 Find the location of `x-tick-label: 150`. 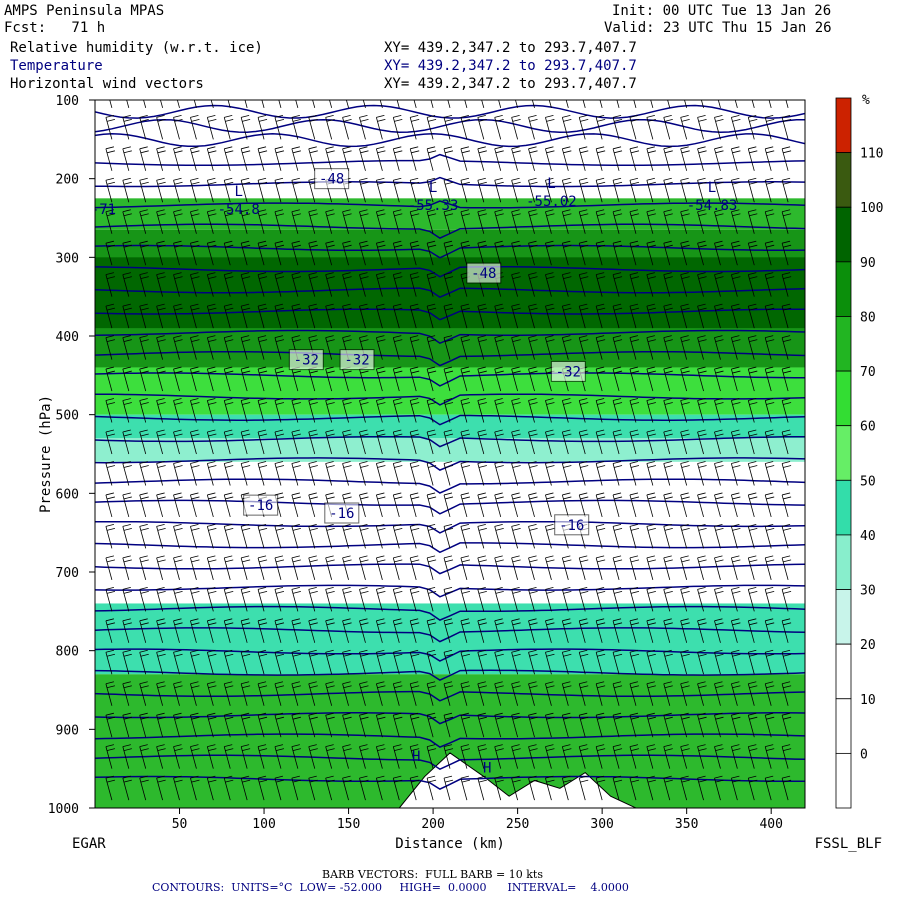

x-tick-label: 150 is located at coordinates (348, 824).